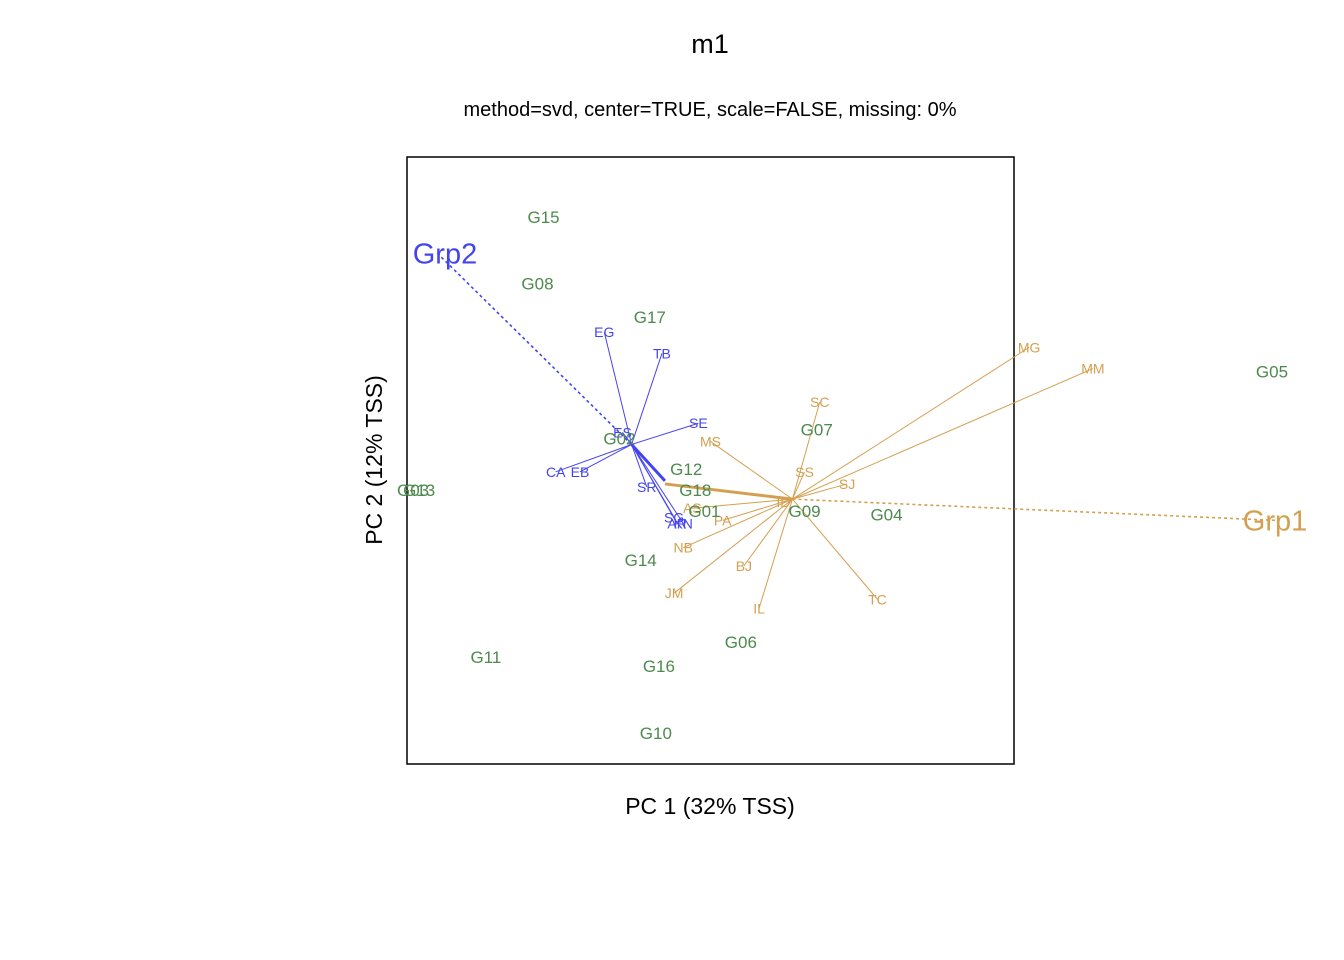 The image size is (1344, 960). I want to click on grp2-centroid-line, so click(648, 462).